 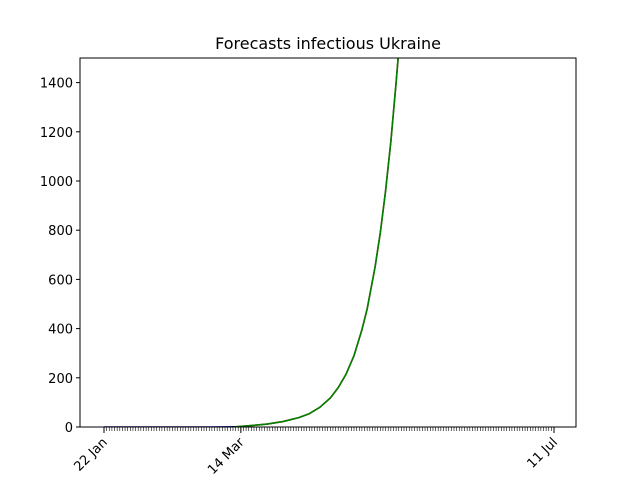 I want to click on x-minor-ticks, so click(x=329, y=429).